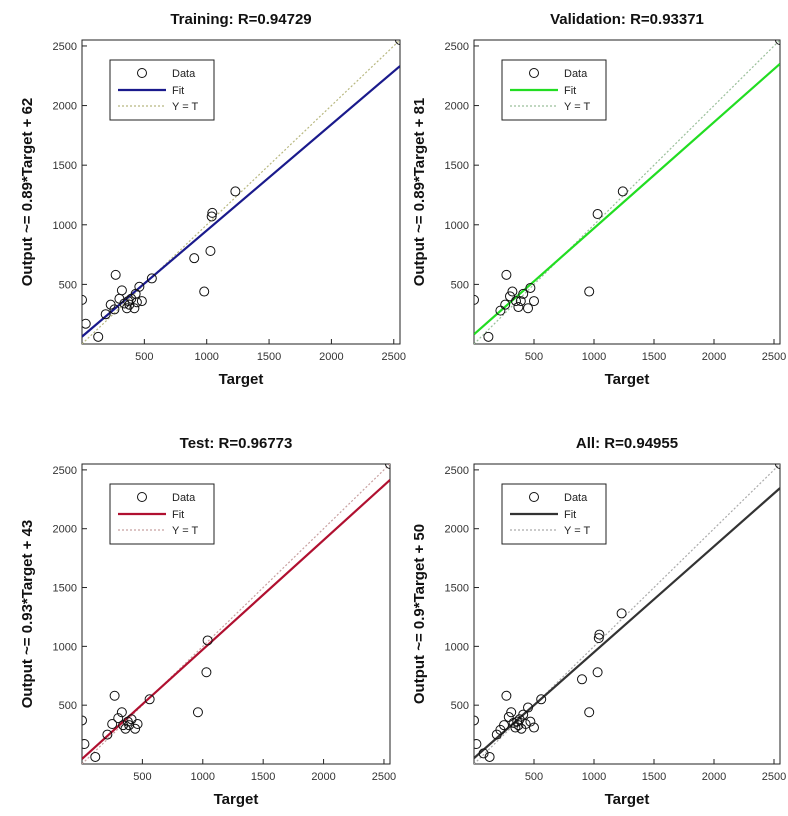 The height and width of the screenshot is (816, 788). Describe the element at coordinates (240, 19) in the screenshot. I see `chart-title: Training: R=0.94729` at that location.